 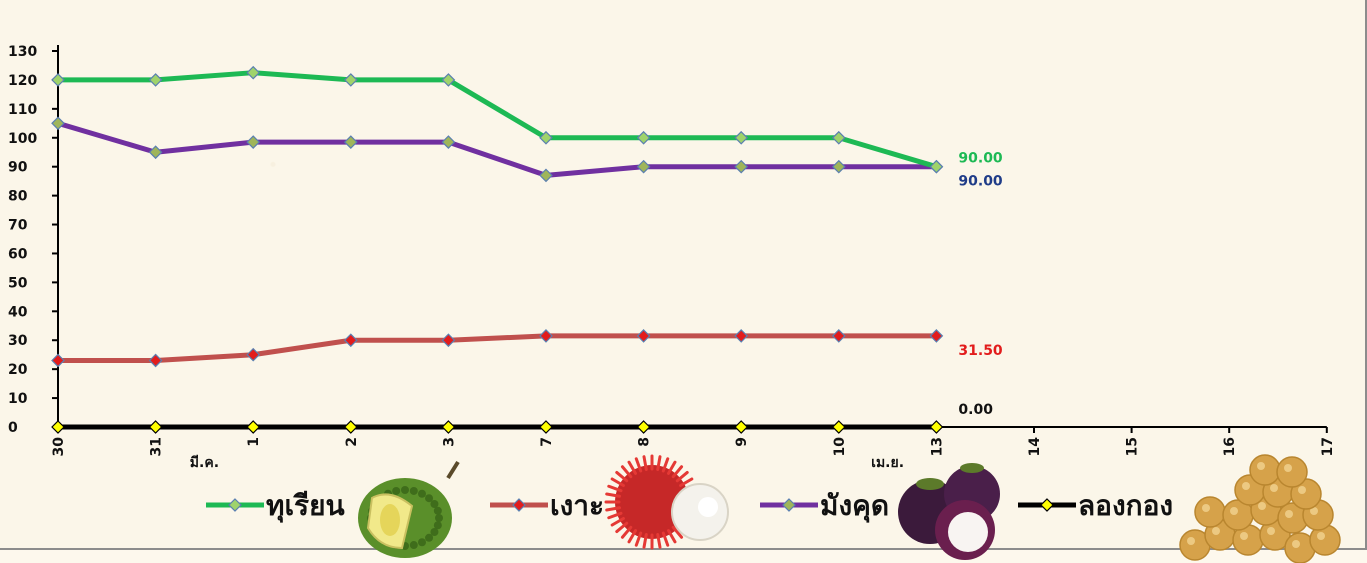 I want to click on legend-item-1: ทุเรียน, so click(x=275, y=506).